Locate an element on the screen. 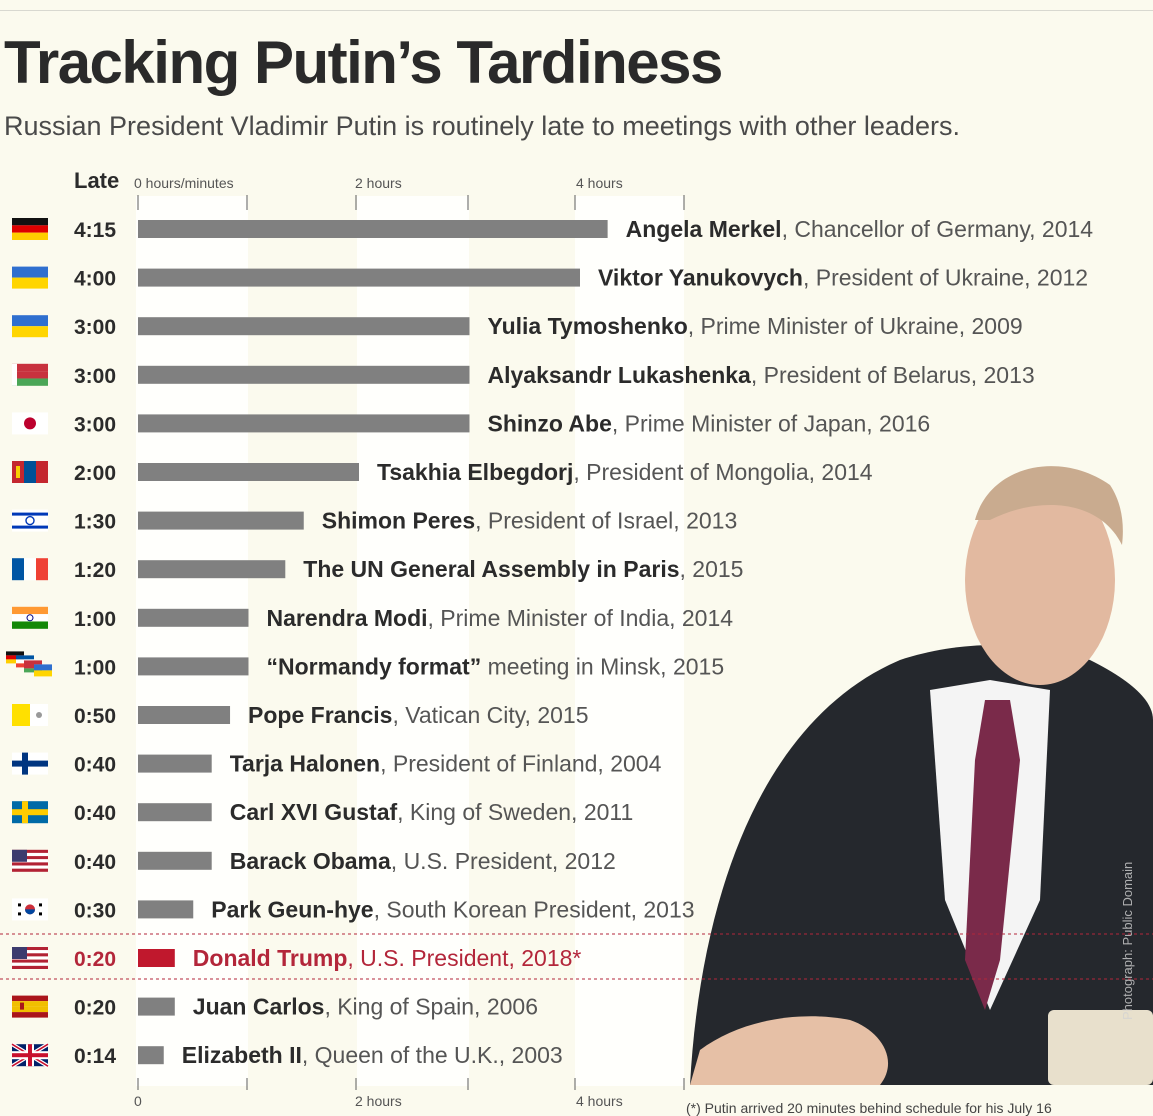 Image resolution: width=1153 pixels, height=1116 pixels. meeting-description: , 2015 is located at coordinates (712, 569).